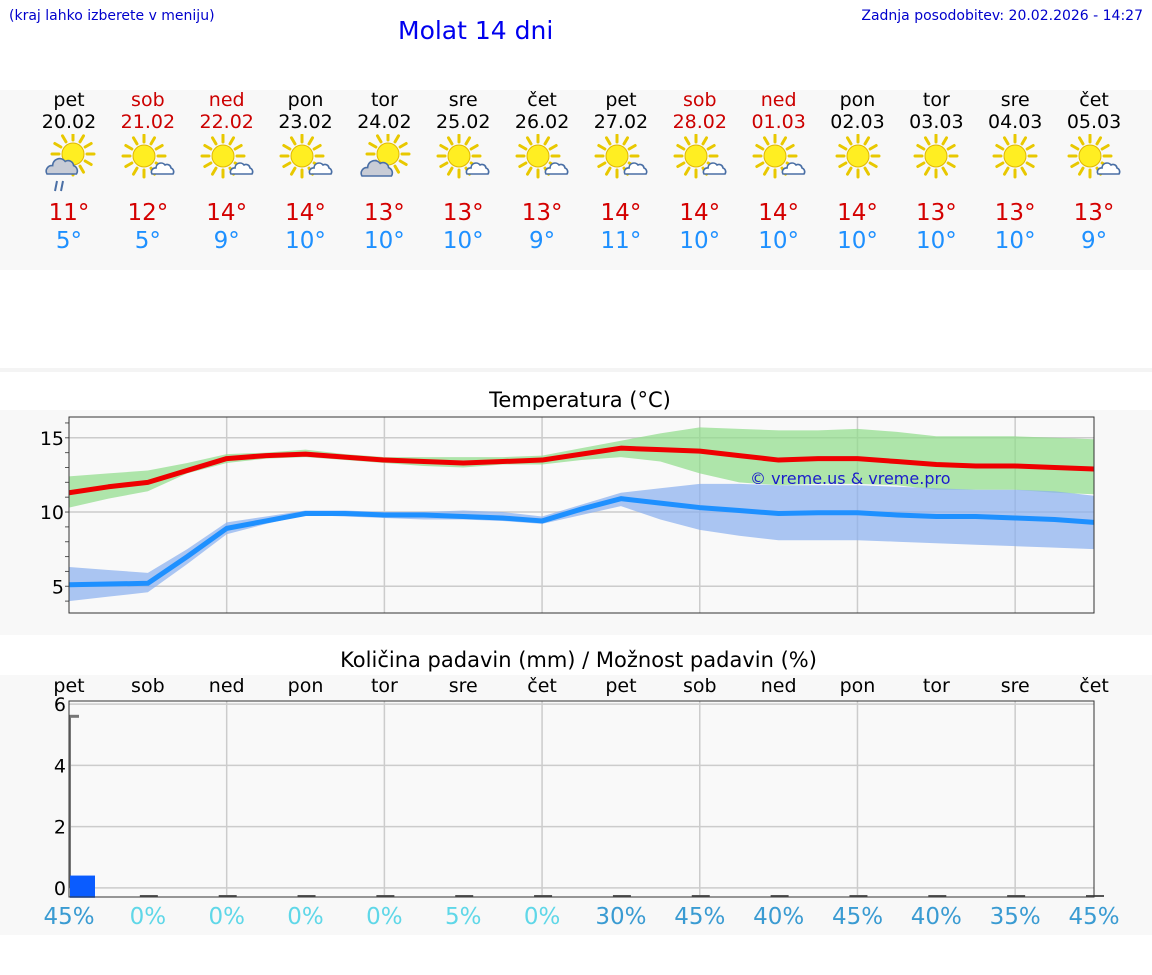 This screenshot has width=1152, height=975. Describe the element at coordinates (1094, 122) in the screenshot. I see `day-date: 05.03` at that location.